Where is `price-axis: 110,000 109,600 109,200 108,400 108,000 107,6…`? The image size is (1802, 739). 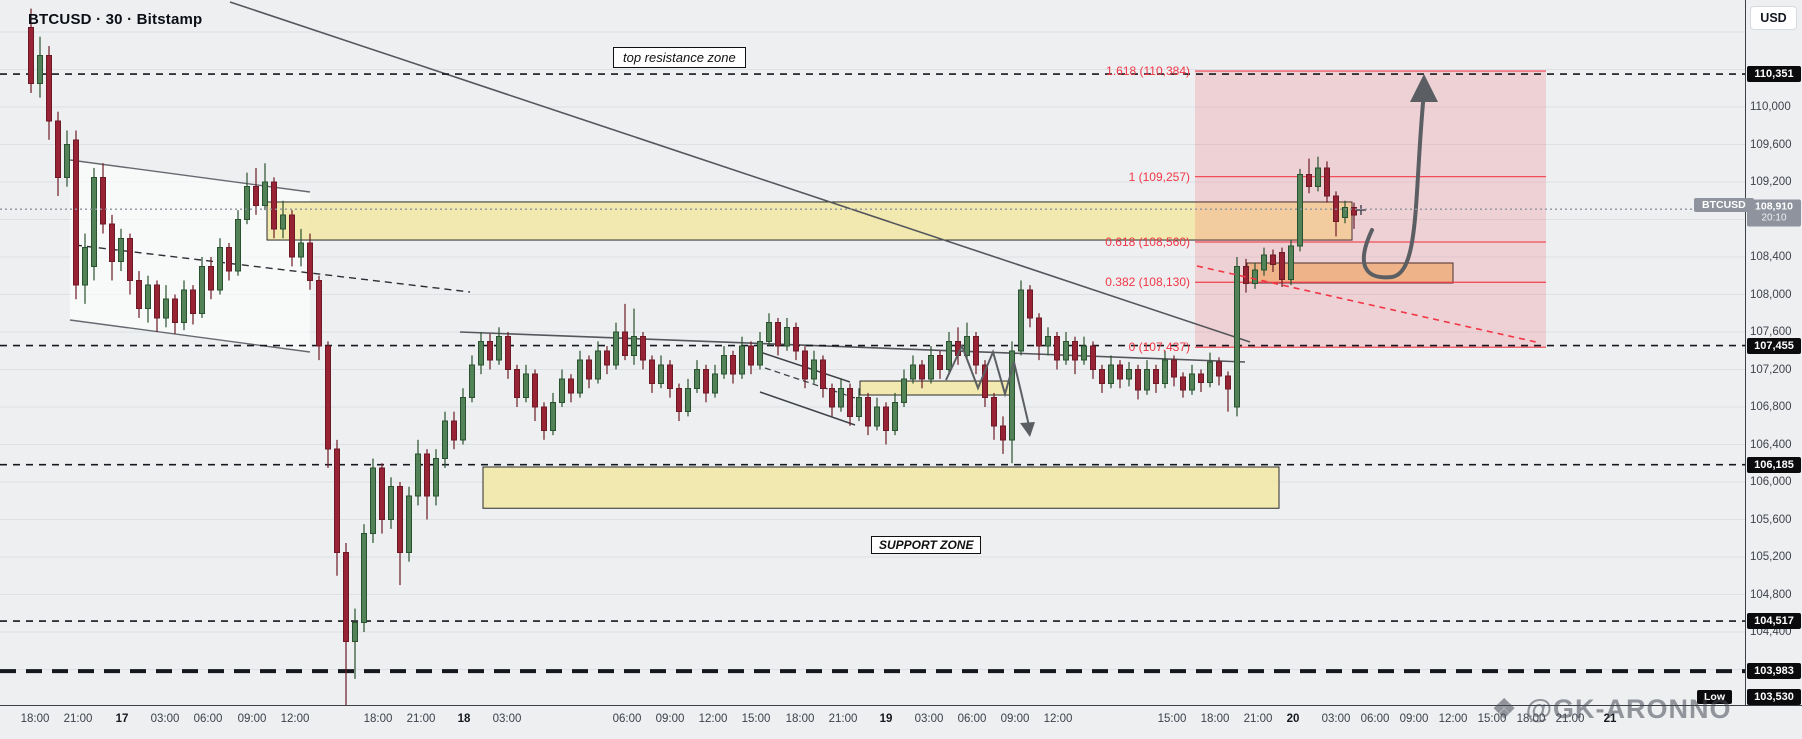
price-axis: 110,000 109,600 109,200 108,400 108,000 107,6… is located at coordinates (1748, 352).